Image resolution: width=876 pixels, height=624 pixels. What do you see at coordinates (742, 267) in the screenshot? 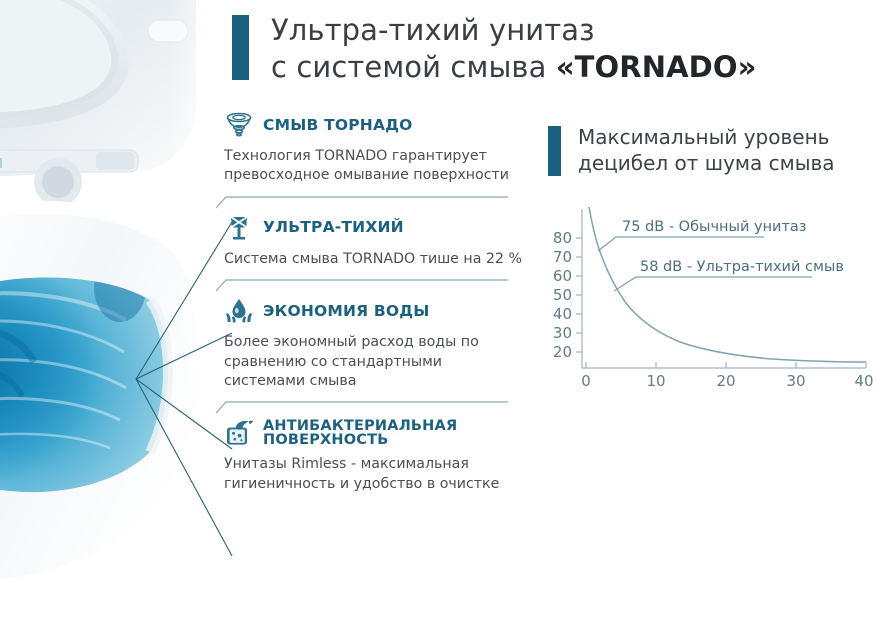
I see `annotation-58db-label: 58 dB - Ультра-тихий смыв` at bounding box center [742, 267].